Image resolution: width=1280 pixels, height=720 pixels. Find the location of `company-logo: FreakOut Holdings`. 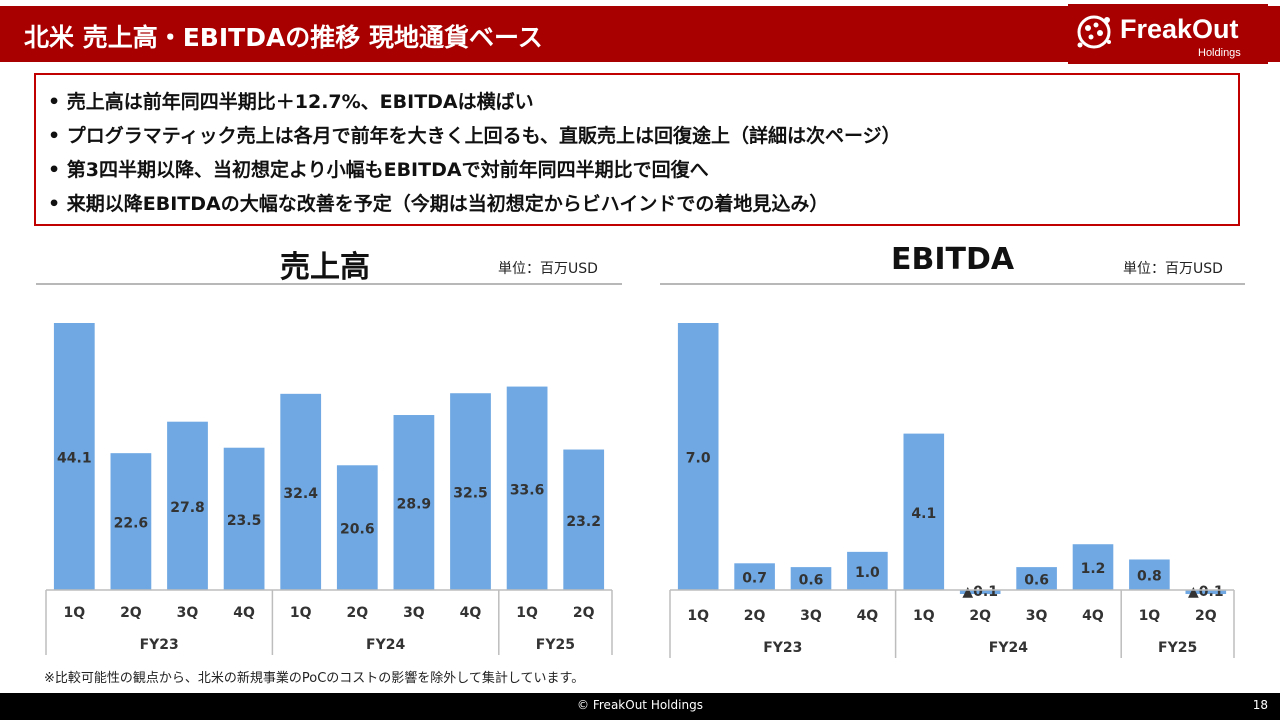

company-logo: FreakOut Holdings is located at coordinates (1168, 34).